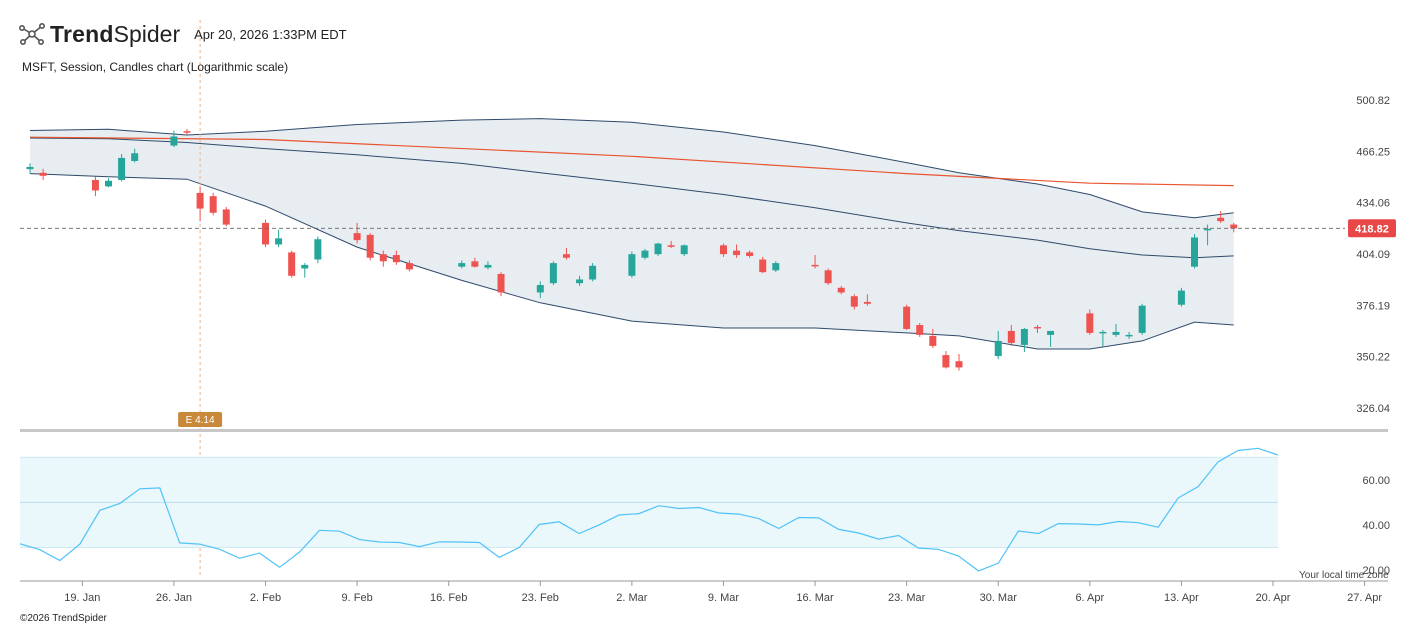  I want to click on price-axis-tick-label: 500.82, so click(1373, 101).